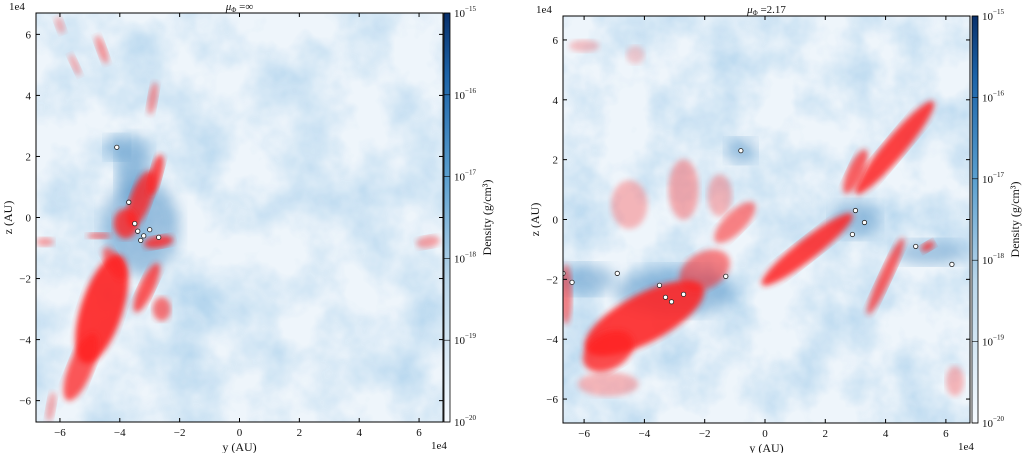 This screenshot has width=1024, height=458. I want to click on y-tick-label: 6, so click(29, 35).